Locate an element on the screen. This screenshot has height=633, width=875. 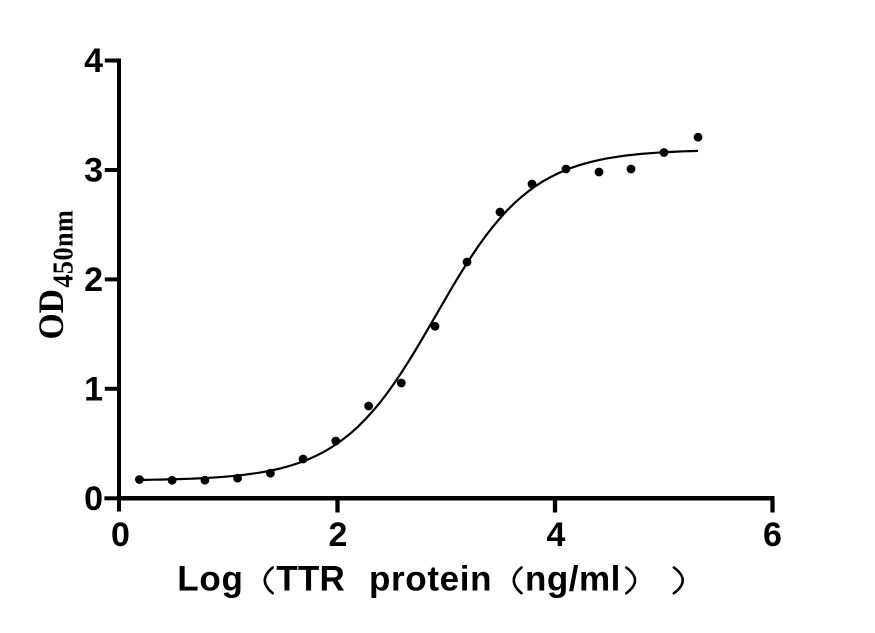
svg-text: 1 is located at coordinates (93, 389).